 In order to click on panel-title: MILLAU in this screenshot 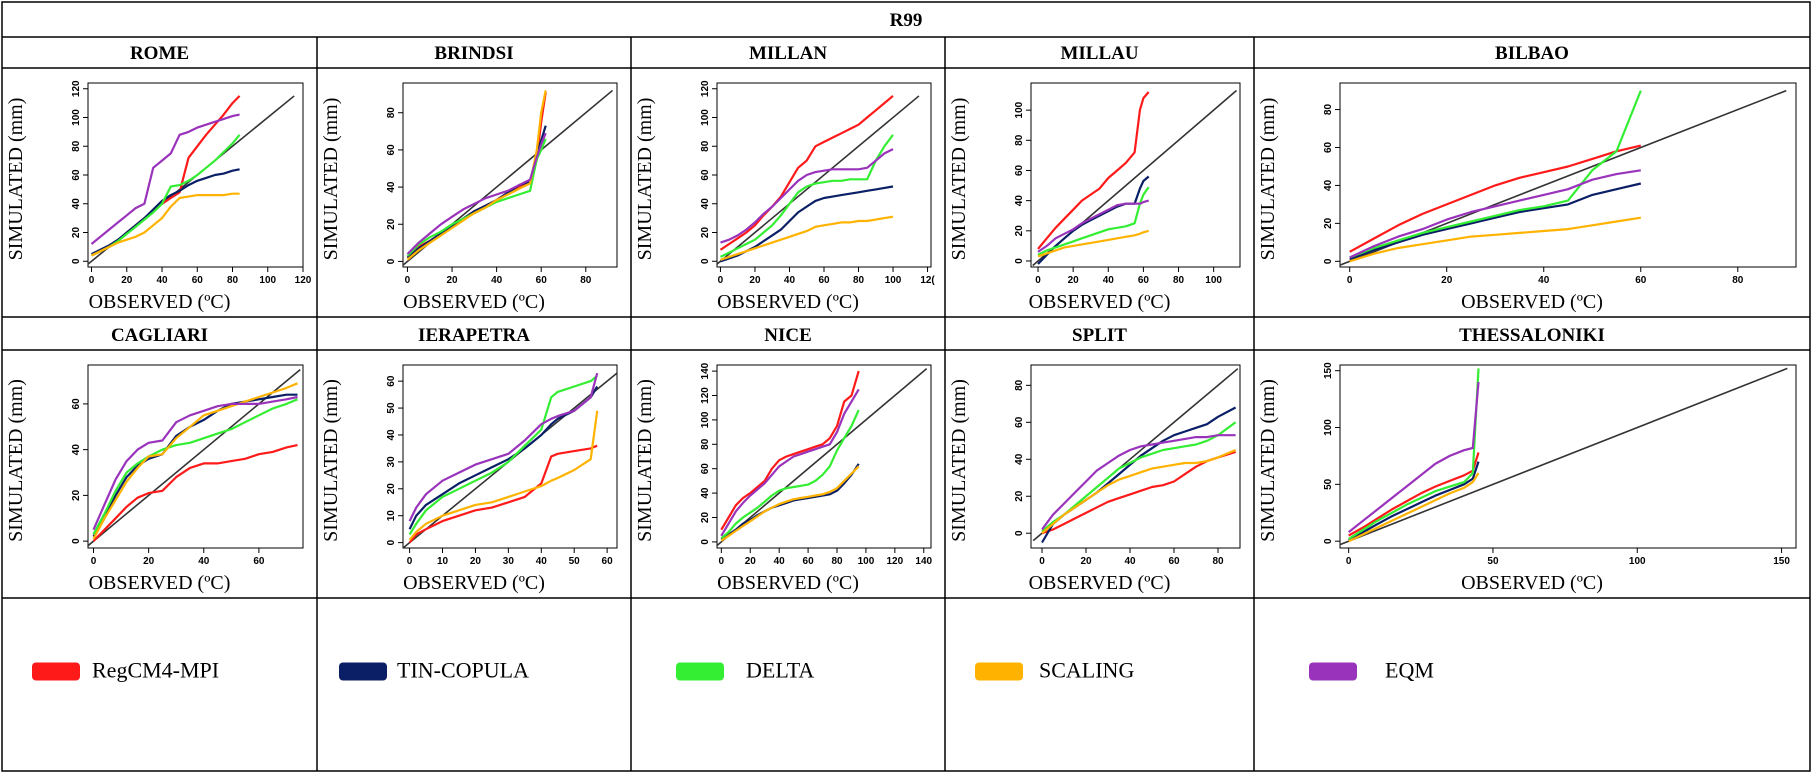, I will do `click(1099, 53)`.